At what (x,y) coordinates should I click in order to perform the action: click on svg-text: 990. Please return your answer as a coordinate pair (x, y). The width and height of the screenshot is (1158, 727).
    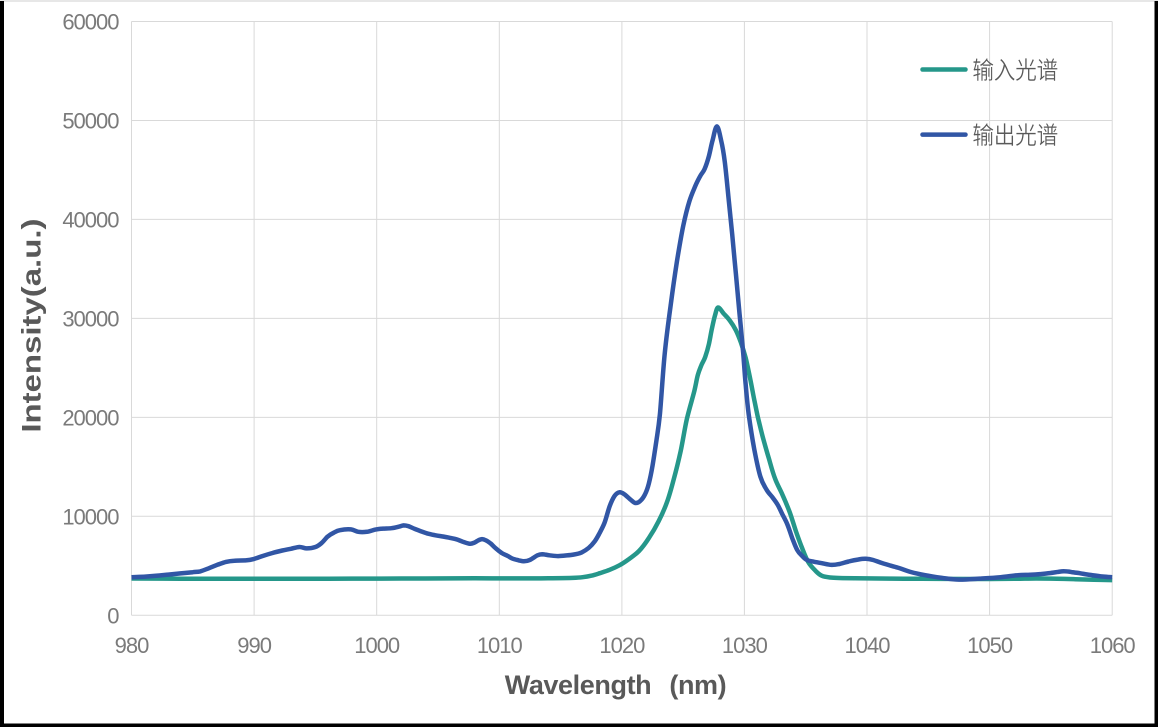
    Looking at the image, I should click on (254, 645).